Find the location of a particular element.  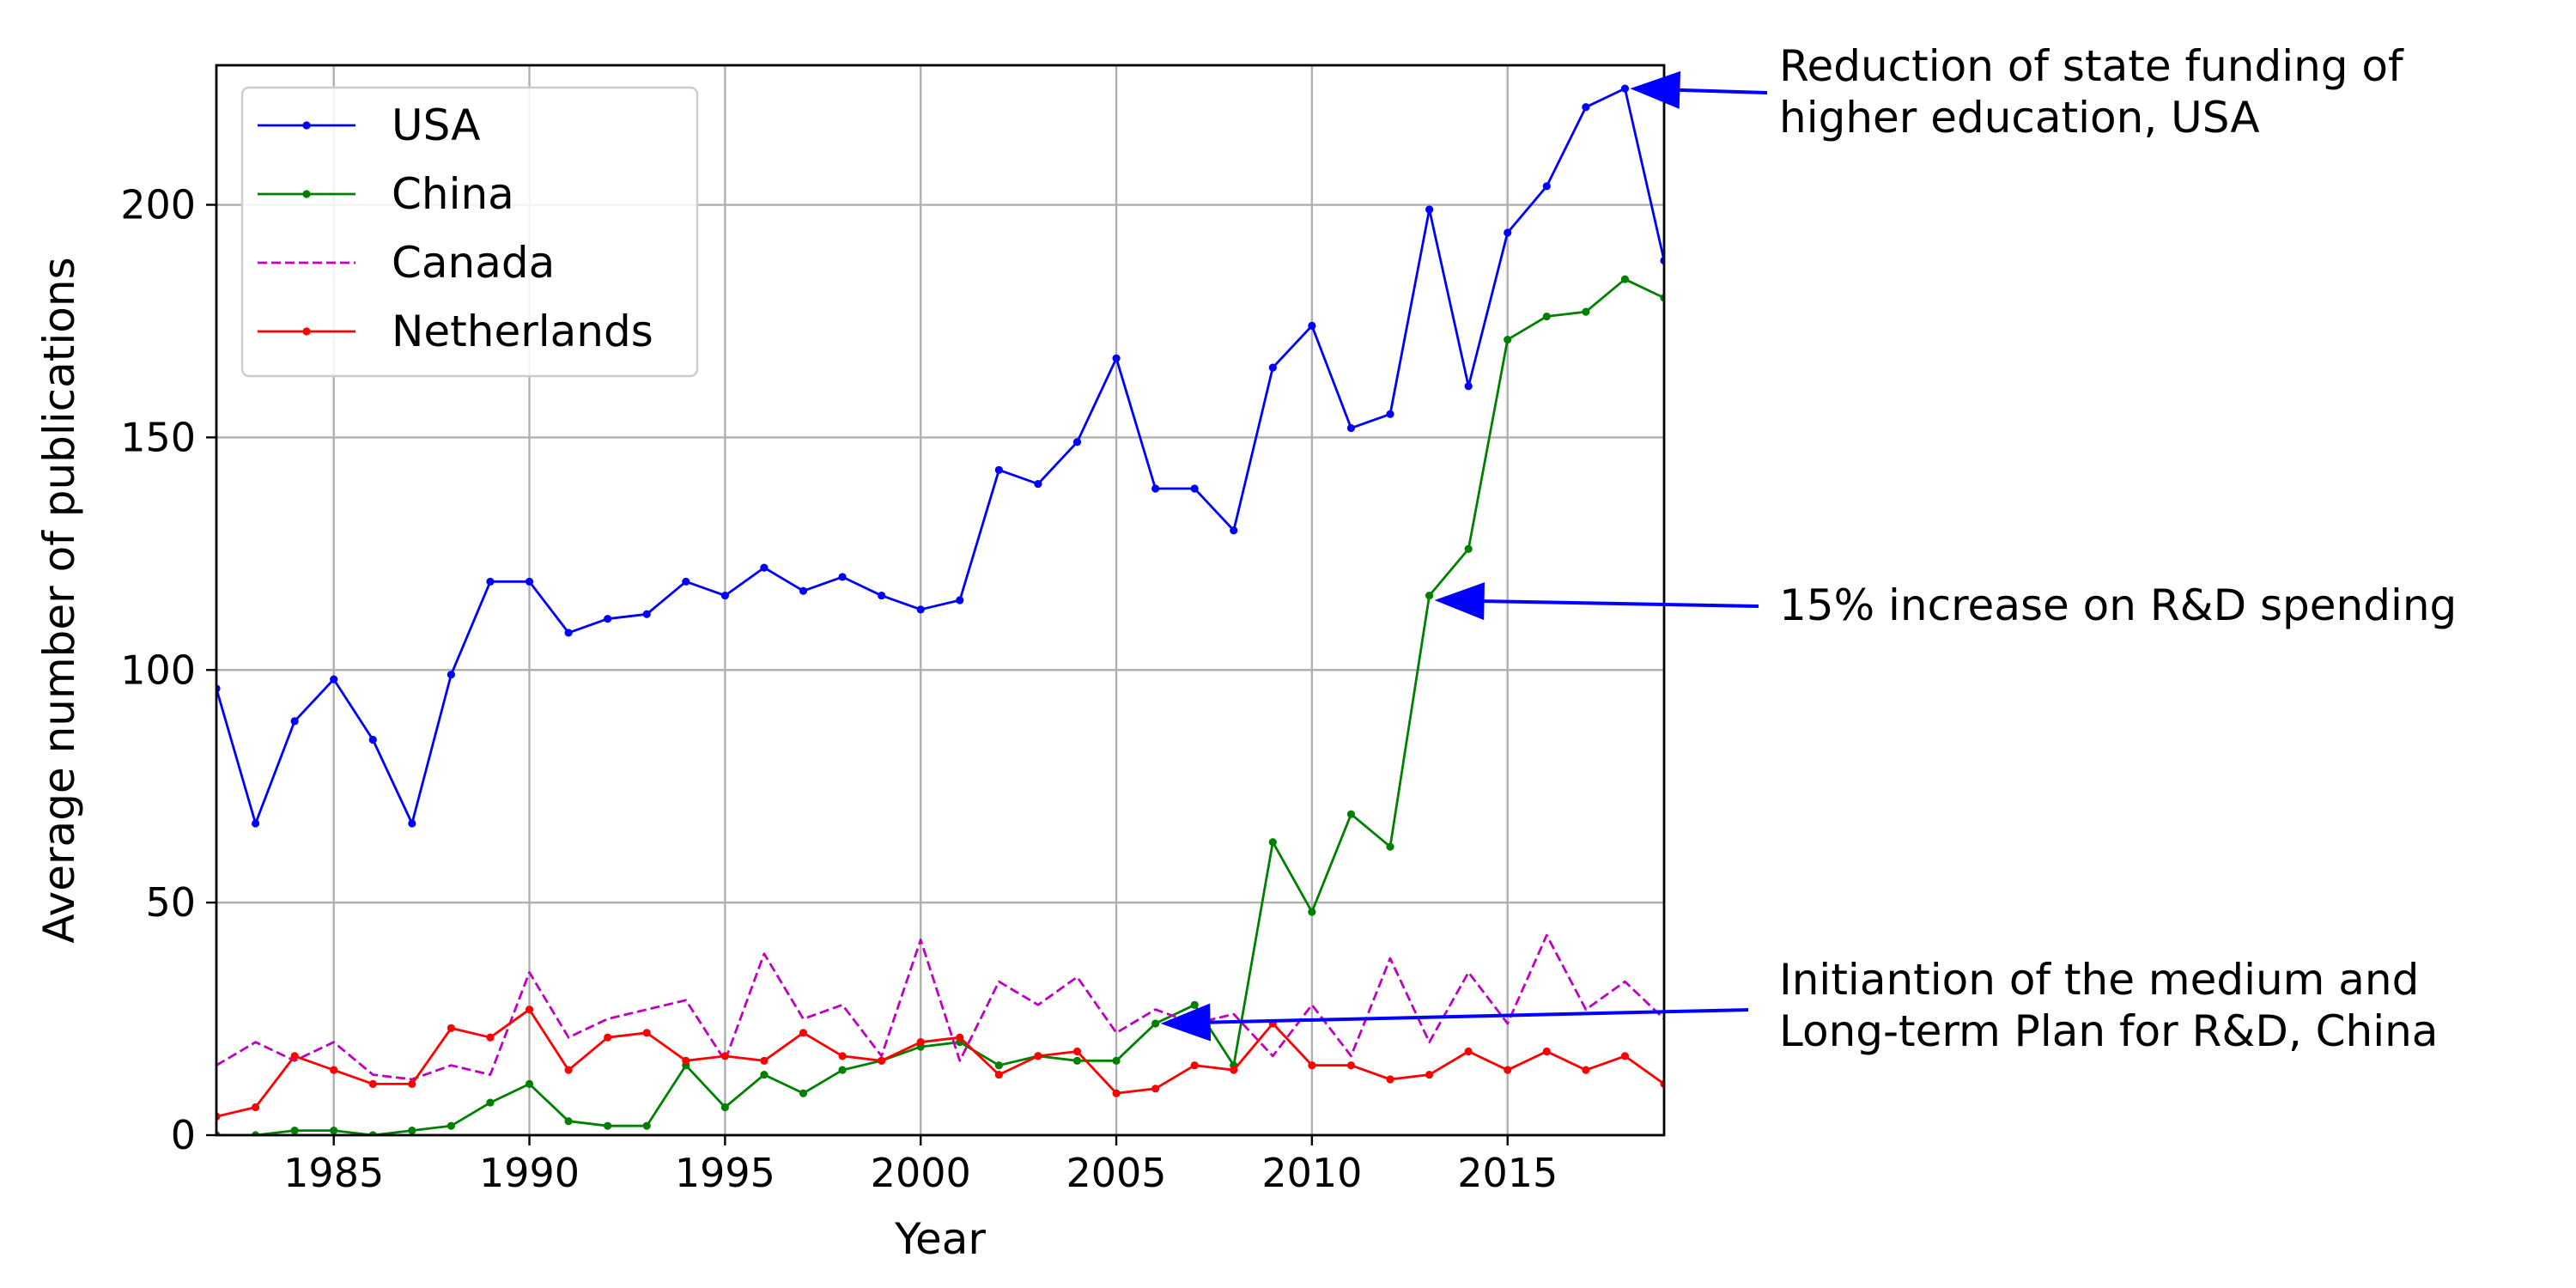

y-tick-label-150: 150 is located at coordinates (158, 437).